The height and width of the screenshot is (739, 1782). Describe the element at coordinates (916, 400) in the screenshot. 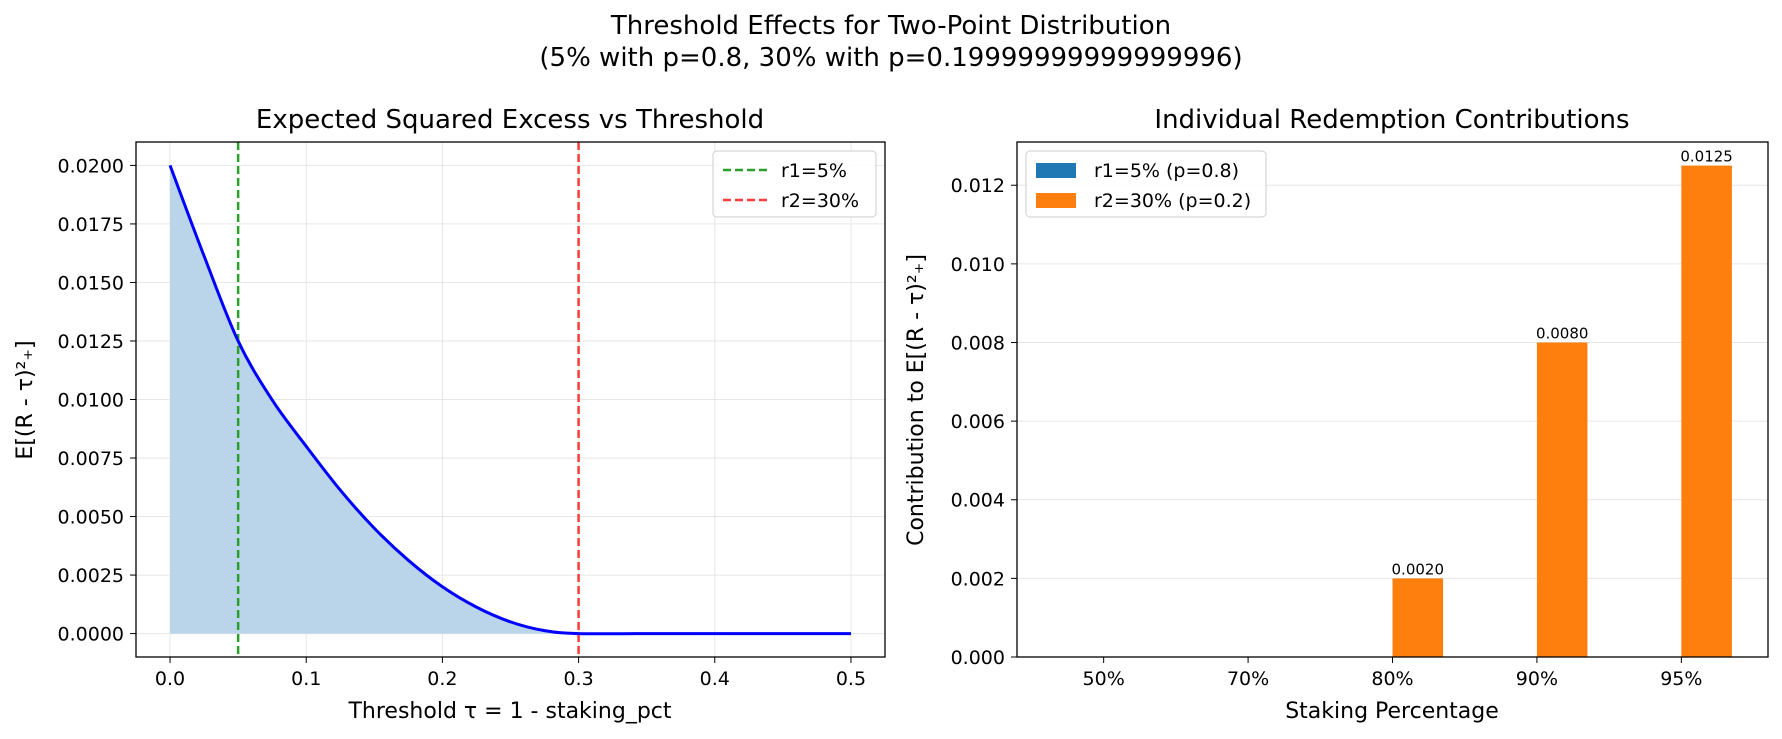

I see `y-axis-label-right: Contribution to E[(R - τ)²₊]` at that location.